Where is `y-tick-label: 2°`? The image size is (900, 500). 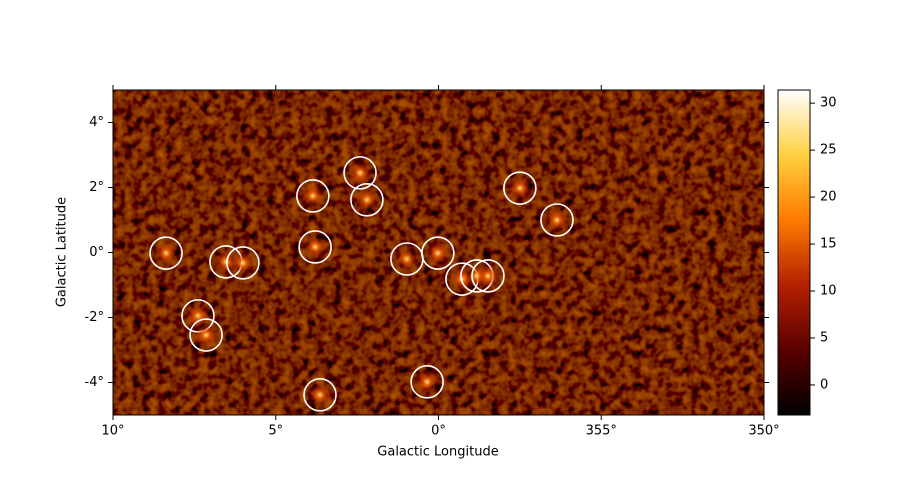 y-tick-label: 2° is located at coordinates (96, 187).